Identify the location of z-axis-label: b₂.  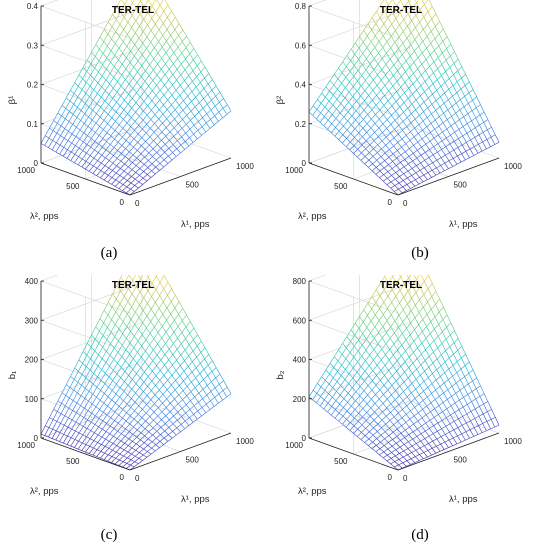
(280, 374).